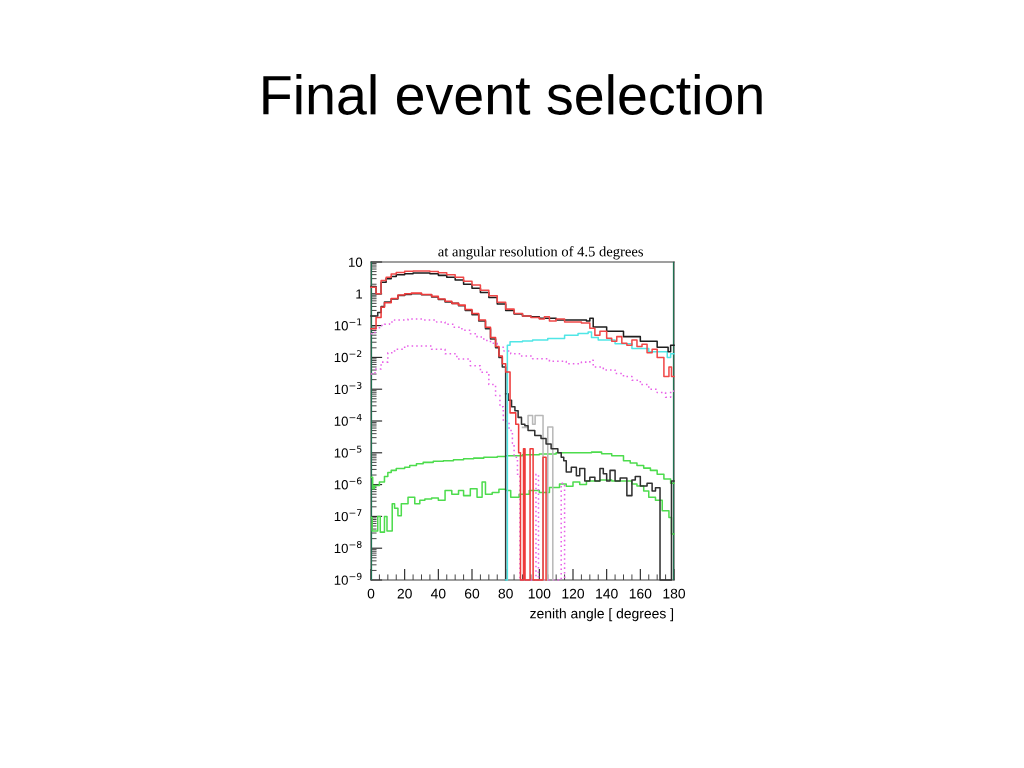 The image size is (1024, 768). Describe the element at coordinates (602, 615) in the screenshot. I see `x-axis-title: zenith angle [ degrees ]` at that location.